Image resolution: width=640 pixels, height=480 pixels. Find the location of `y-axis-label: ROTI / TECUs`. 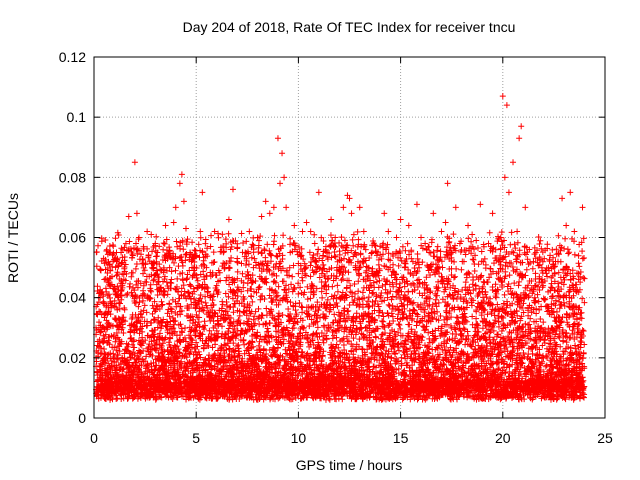

y-axis-label: ROTI / TECUs is located at coordinates (13, 238).